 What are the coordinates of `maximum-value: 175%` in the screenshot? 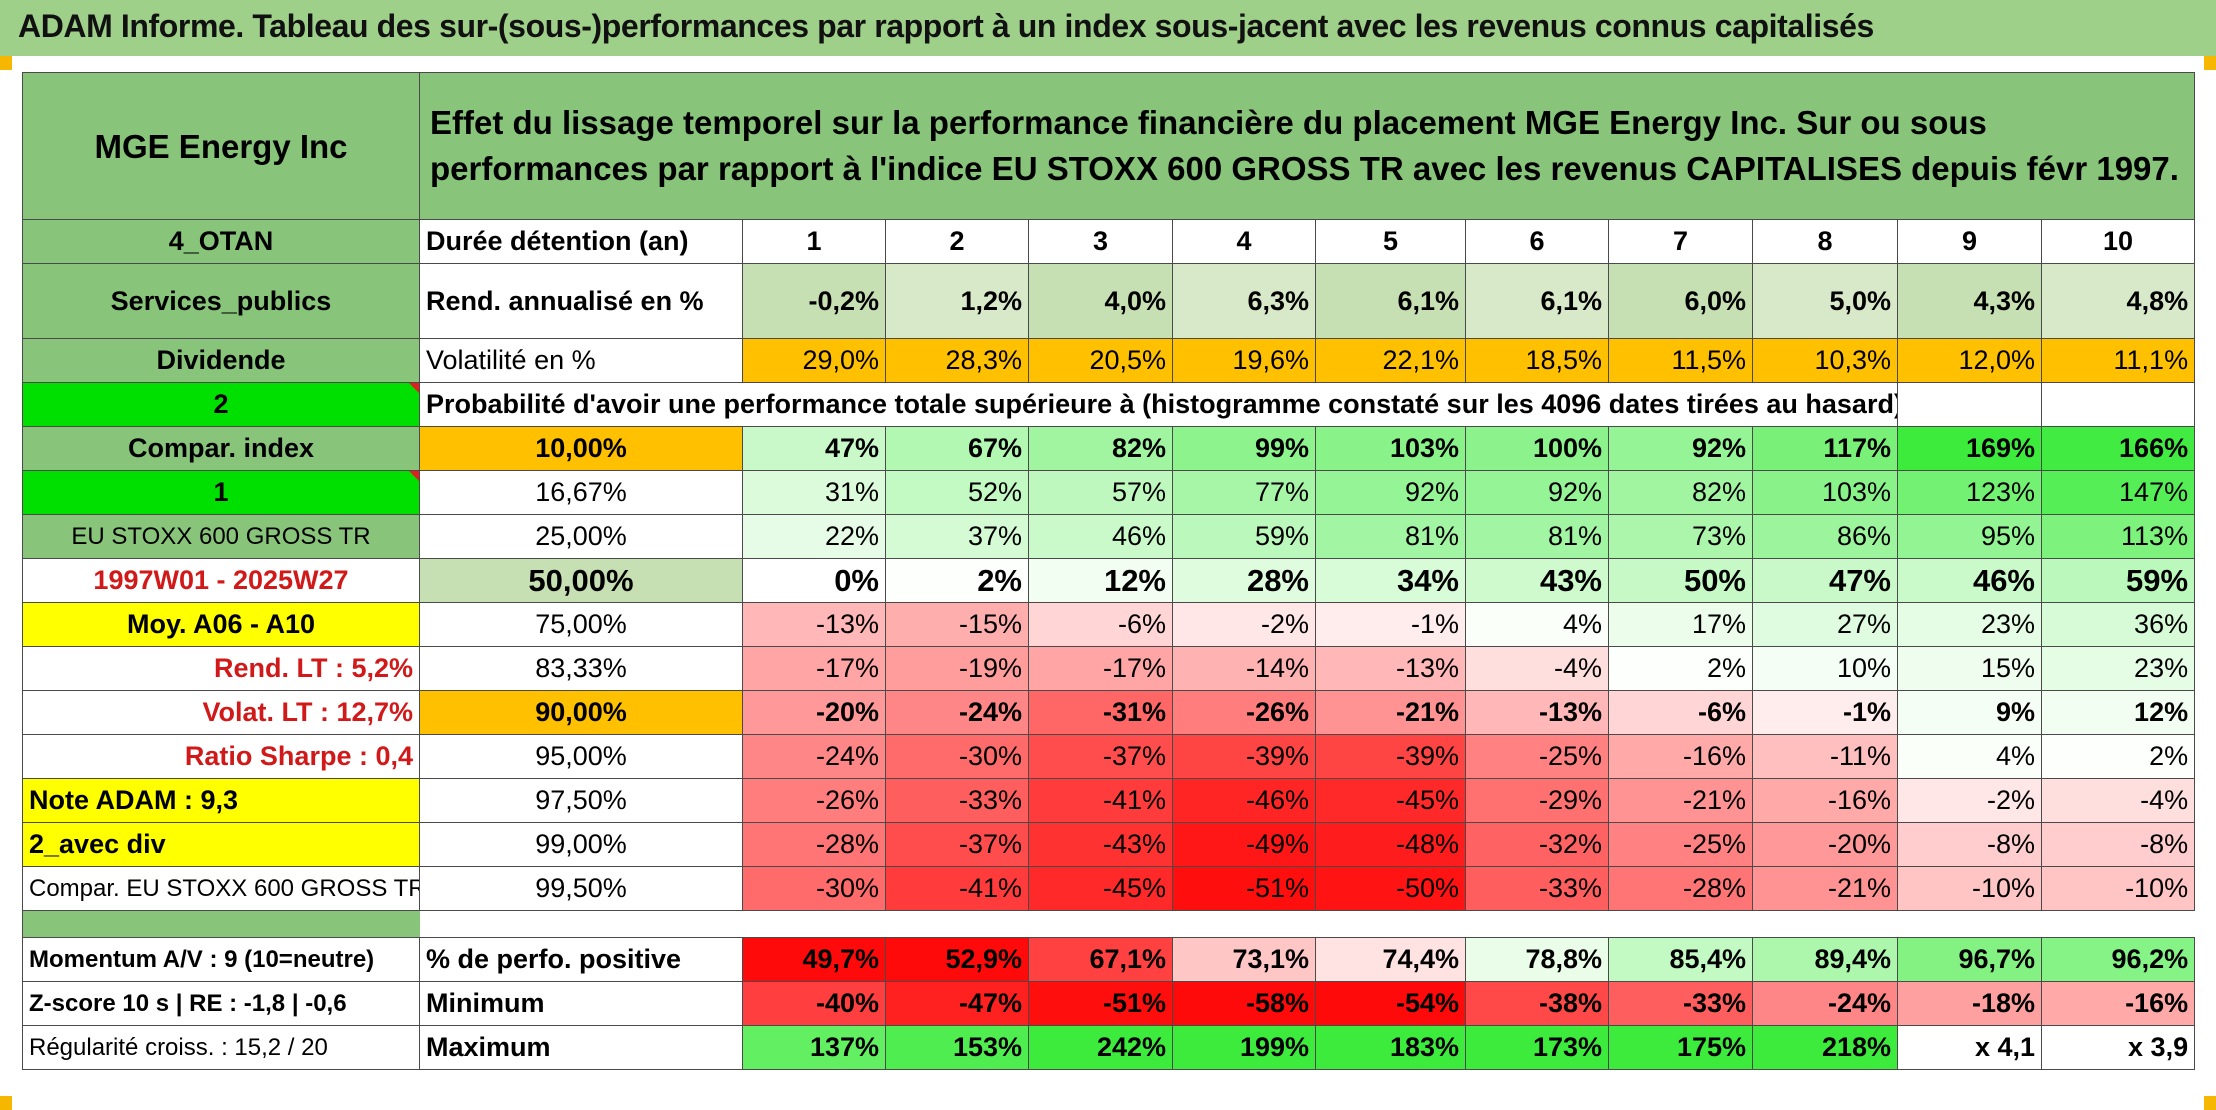 It's located at (1680, 1047).